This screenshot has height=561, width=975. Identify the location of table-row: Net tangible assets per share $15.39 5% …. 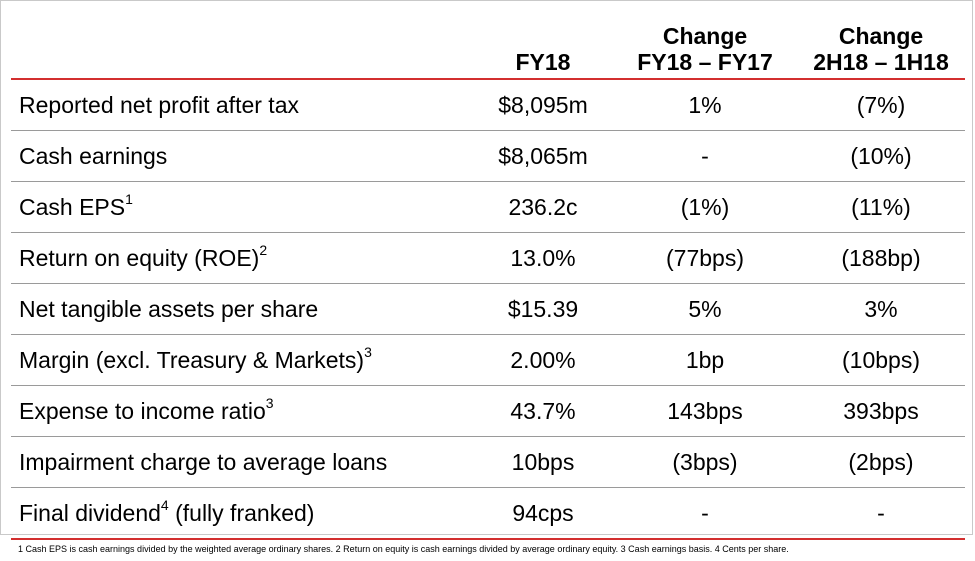
(488, 309).